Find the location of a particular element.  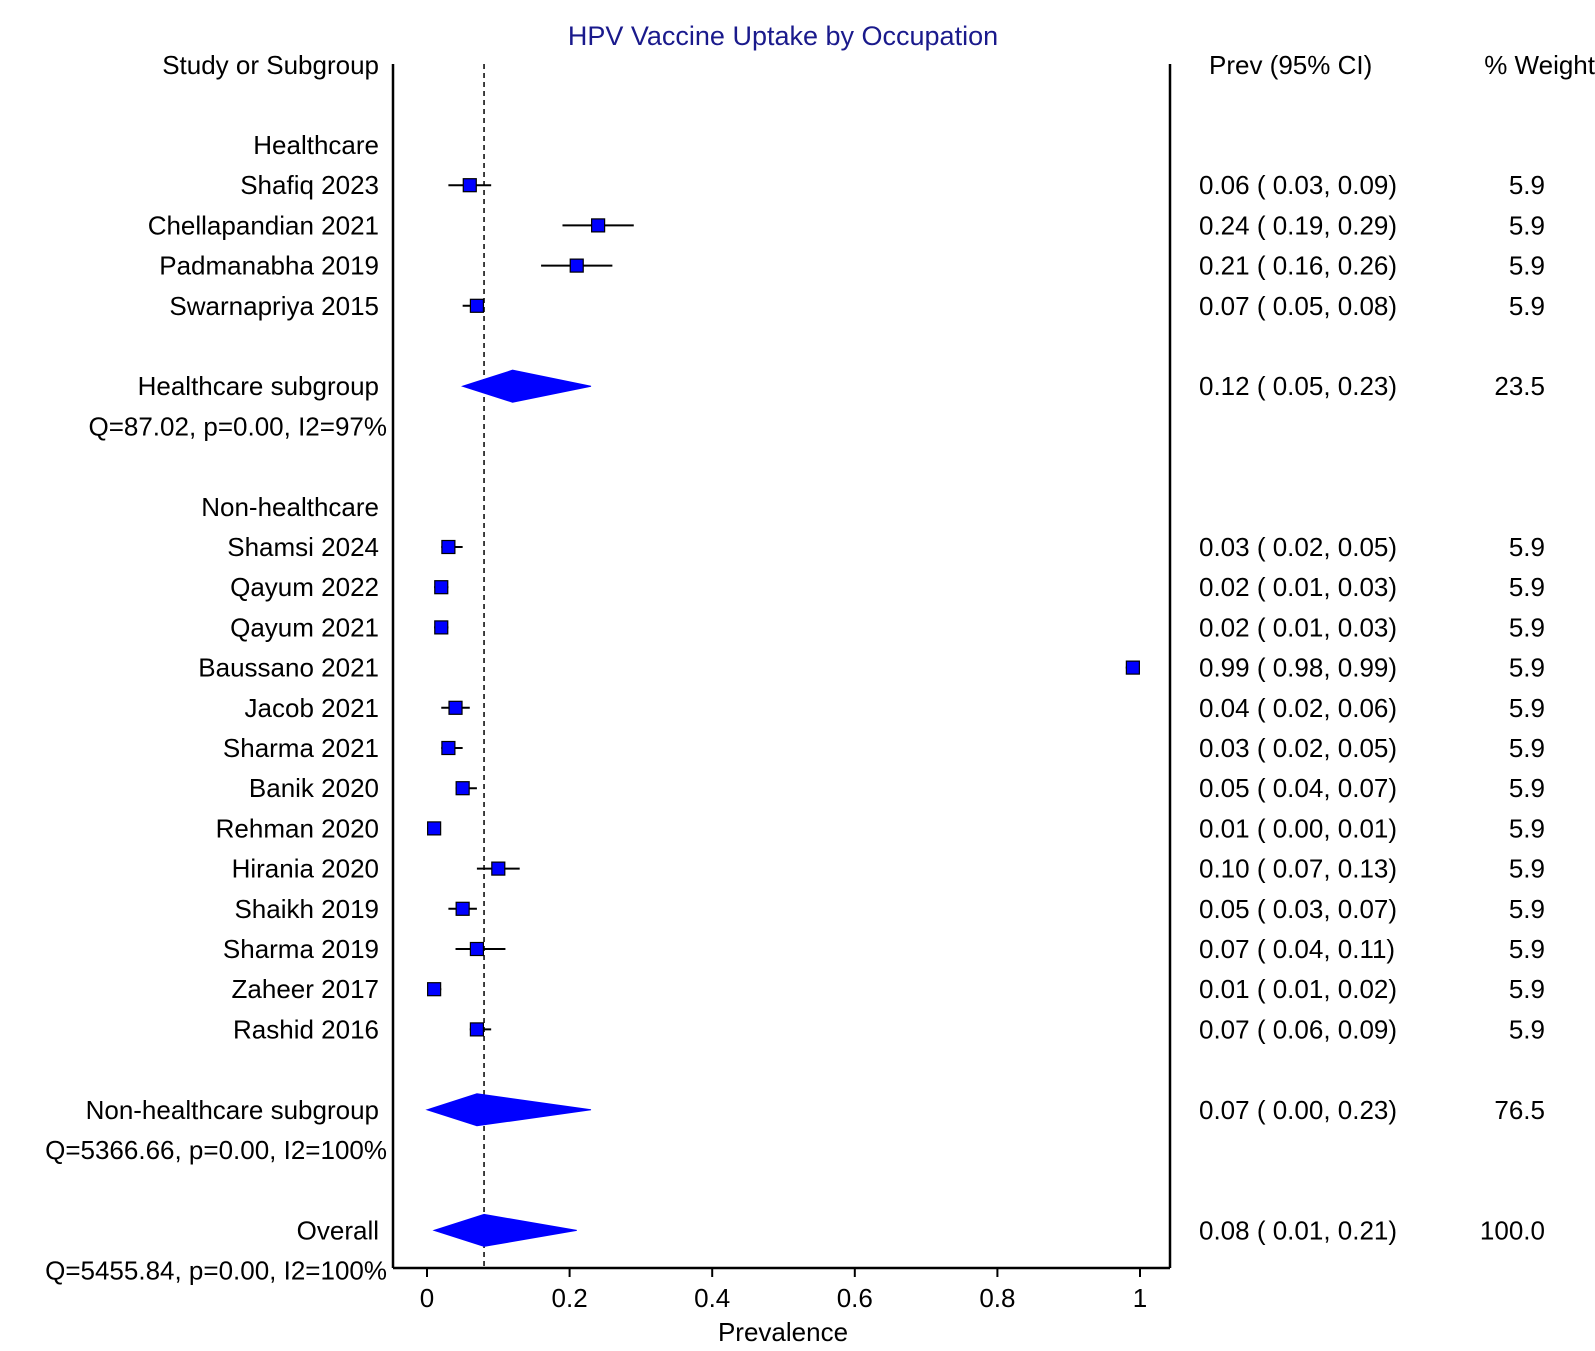

ci-text: 0.99 ( 0.98, 0.99) is located at coordinates (1298, 668).